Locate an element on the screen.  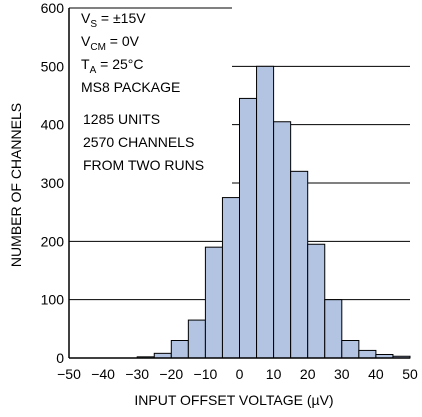
y-tick-label-600: 600 is located at coordinates (53, 8).